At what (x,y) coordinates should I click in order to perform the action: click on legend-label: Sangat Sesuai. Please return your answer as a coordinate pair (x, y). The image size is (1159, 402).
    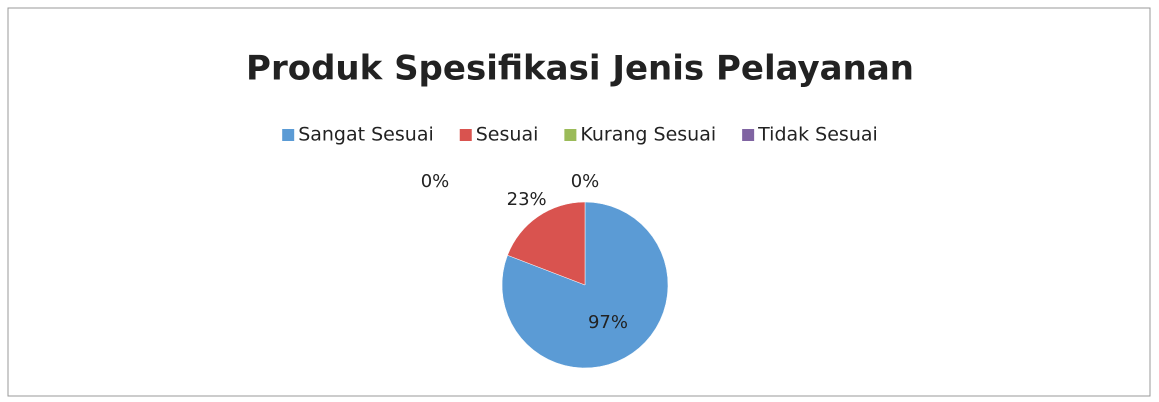
    Looking at the image, I should click on (366, 135).